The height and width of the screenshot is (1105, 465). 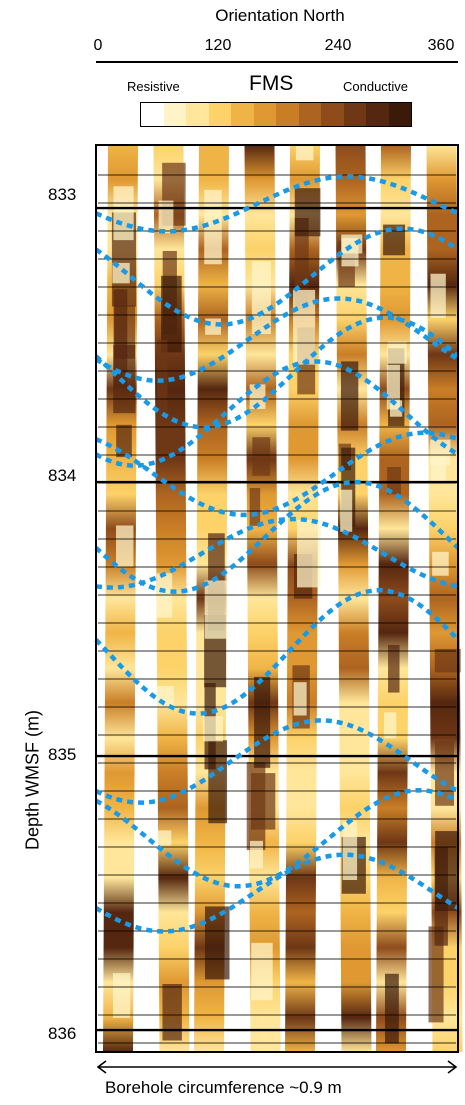 I want to click on legend-conductive-label: Conductive, so click(x=376, y=86).